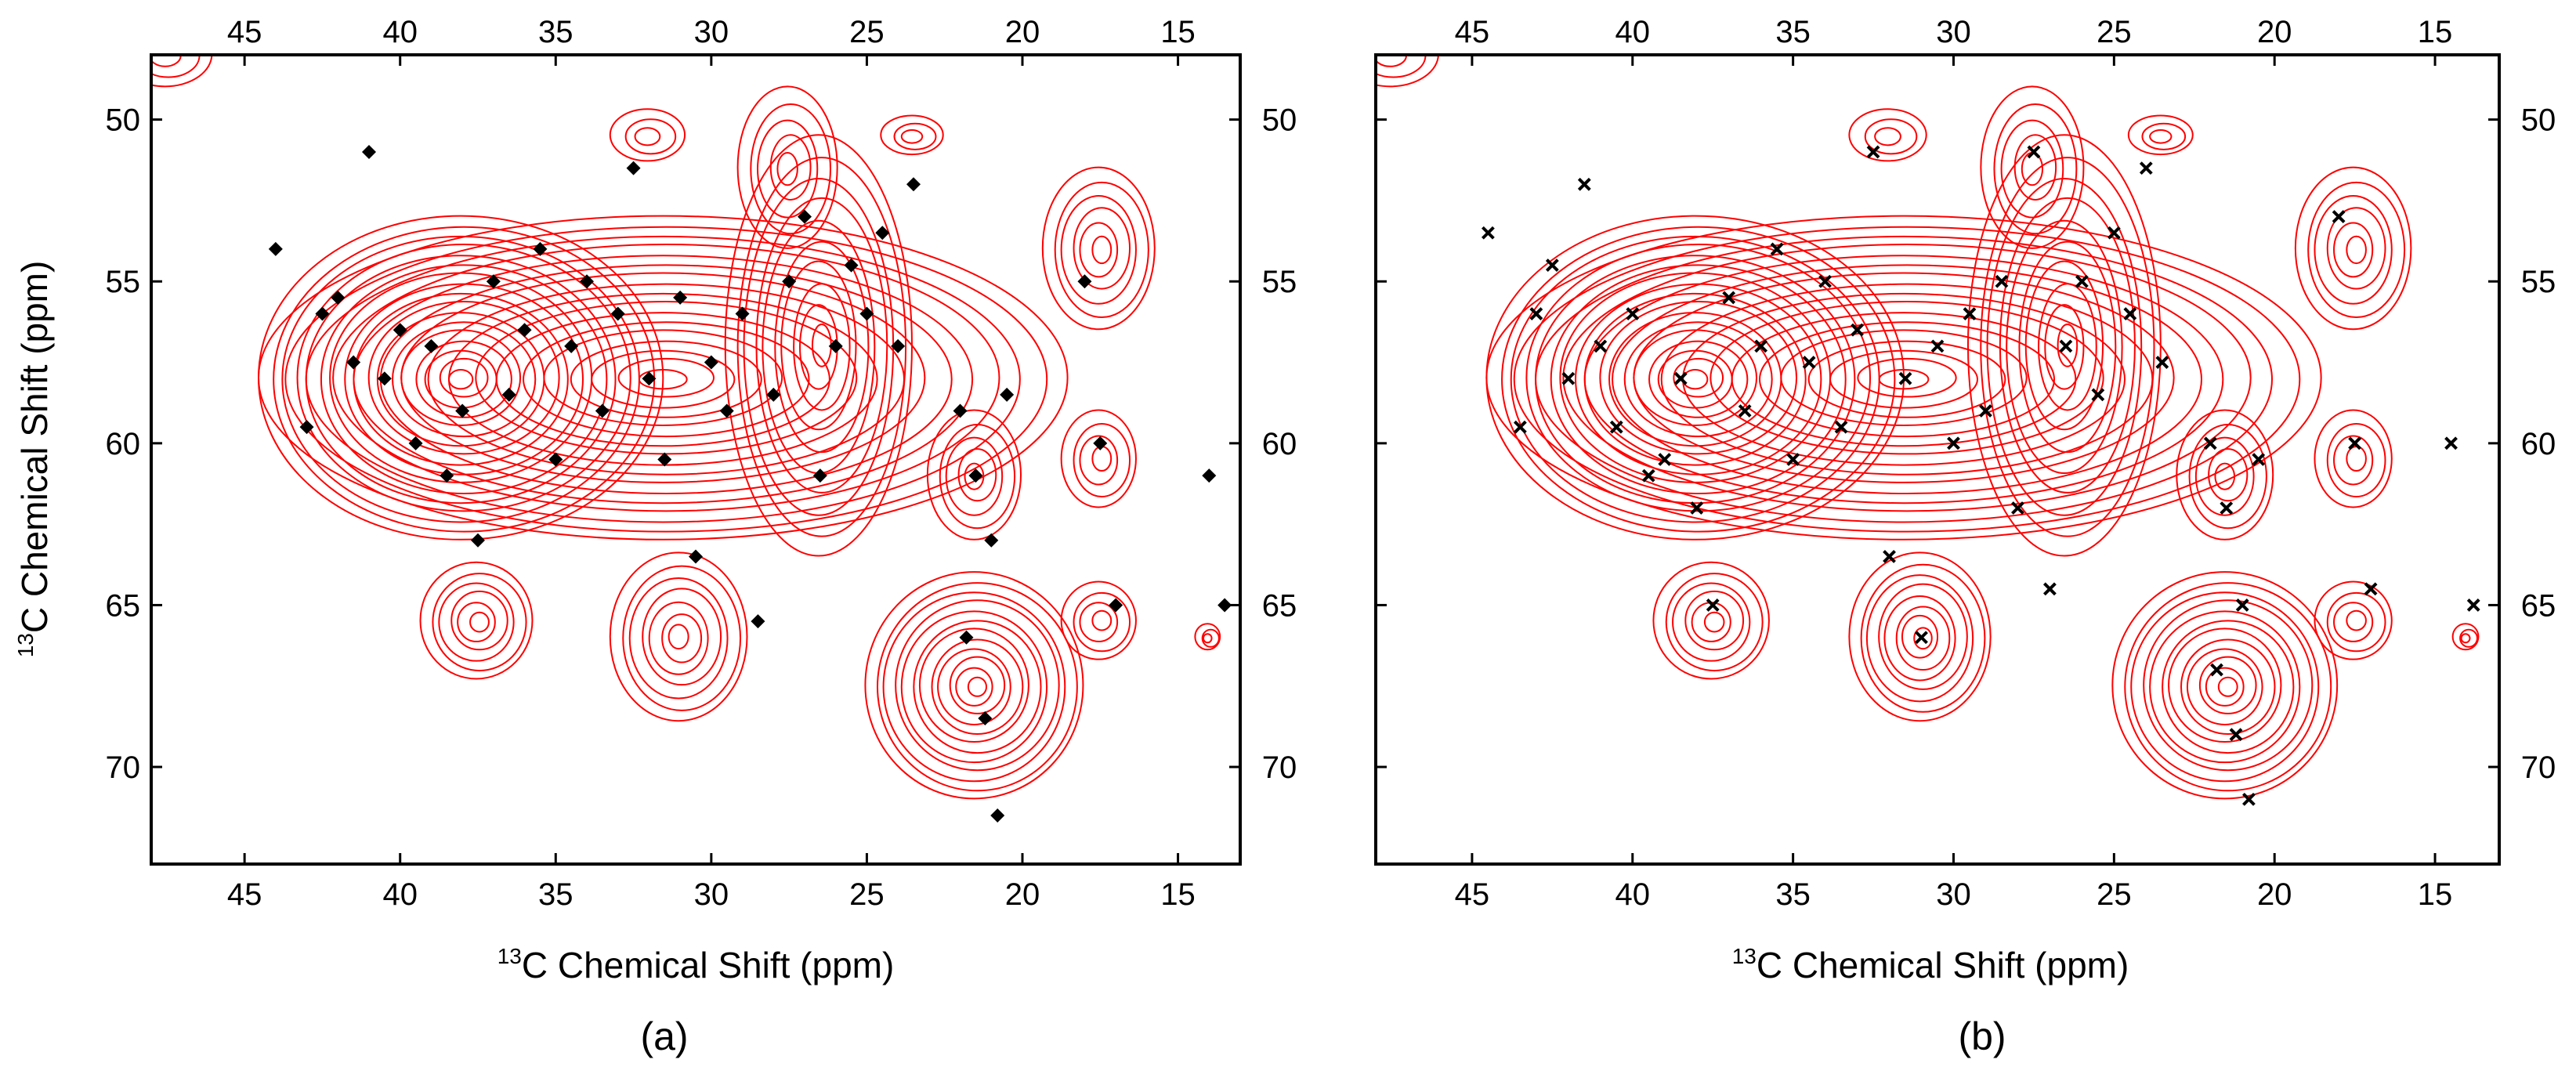  I want to click on y-tick-label: 65, so click(123, 606).